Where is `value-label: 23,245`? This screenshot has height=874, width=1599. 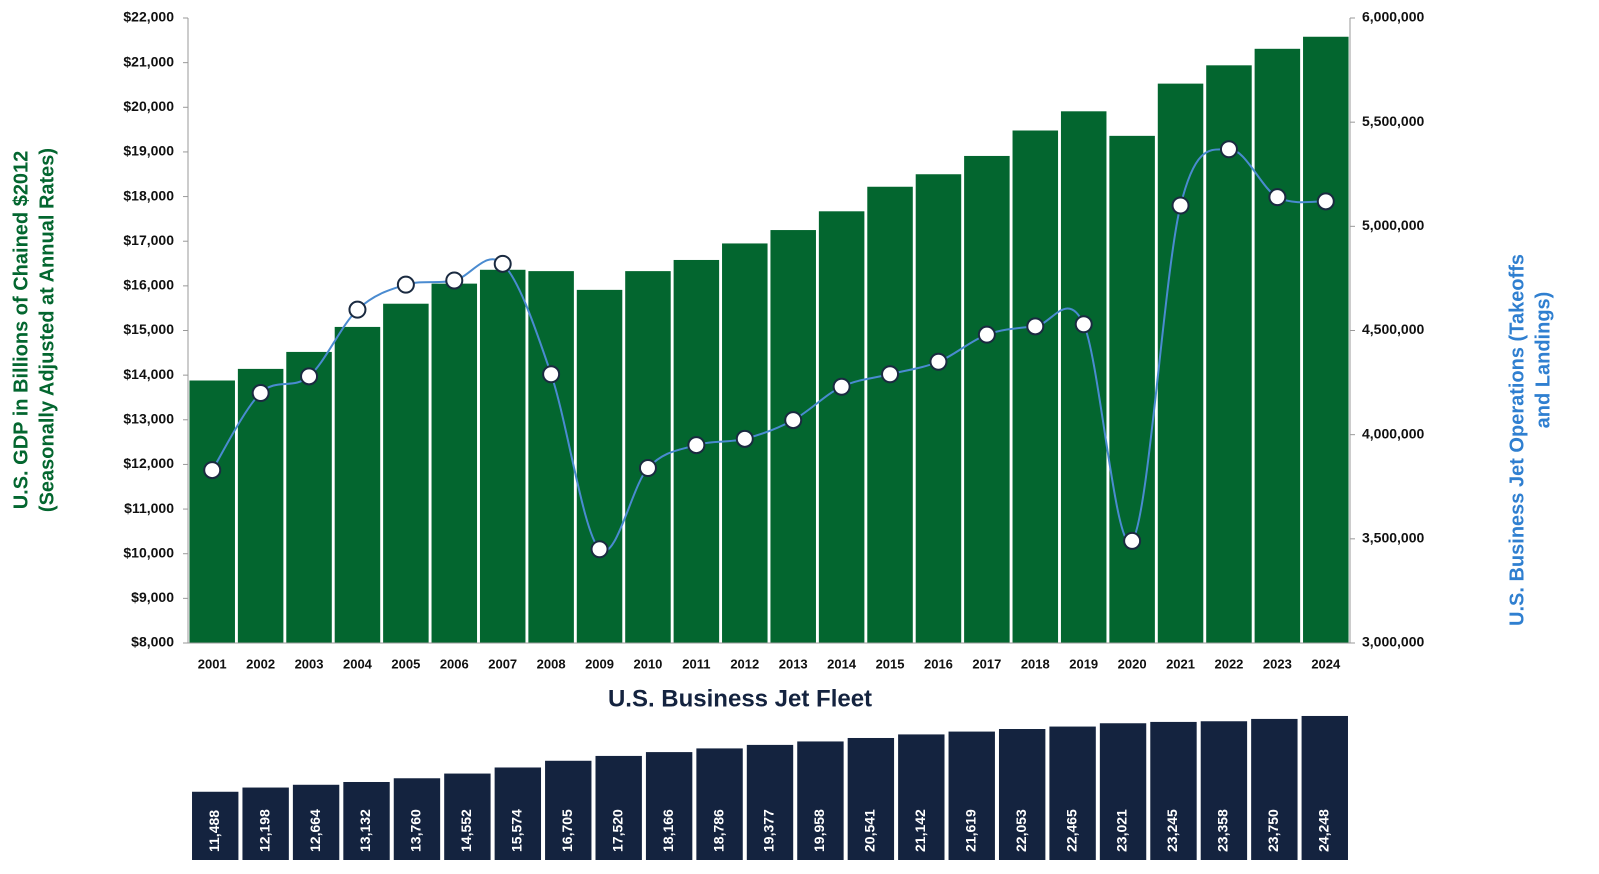 value-label: 23,245 is located at coordinates (1172, 830).